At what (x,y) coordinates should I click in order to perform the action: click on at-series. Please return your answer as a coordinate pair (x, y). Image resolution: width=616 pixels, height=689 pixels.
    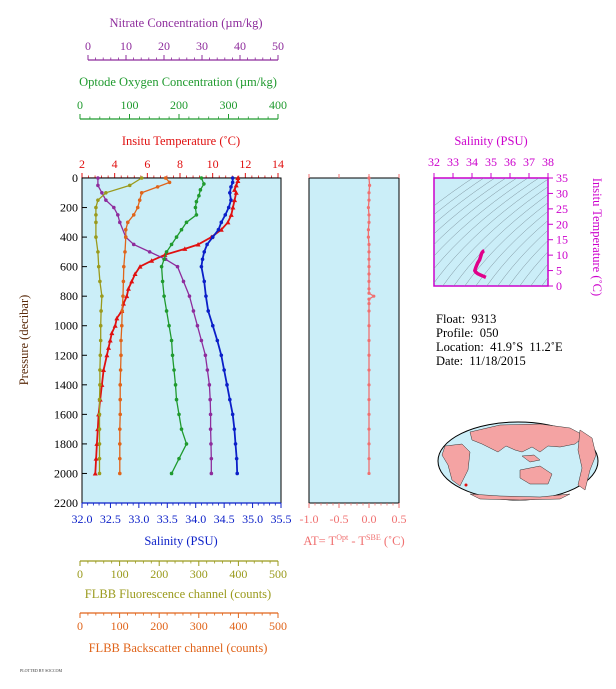
    Looking at the image, I should click on (371, 326).